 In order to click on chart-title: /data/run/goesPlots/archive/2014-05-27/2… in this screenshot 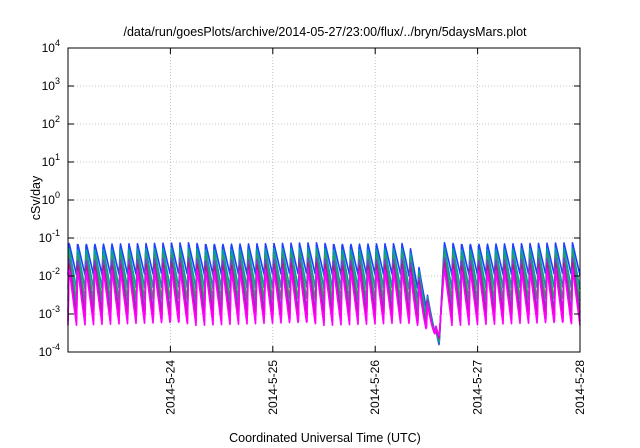, I will do `click(325, 32)`.